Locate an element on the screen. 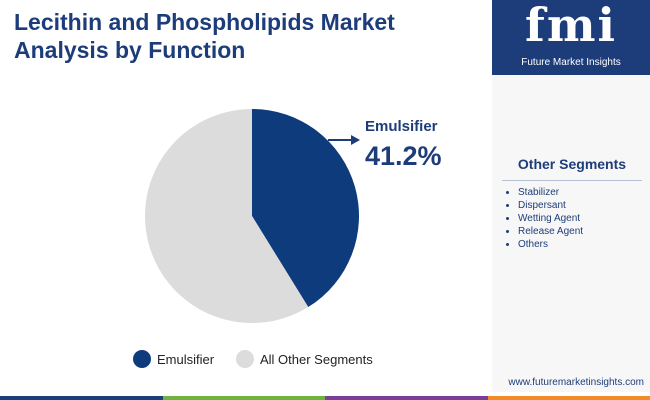 The height and width of the screenshot is (400, 650). segment-item: Dispersant is located at coordinates (550, 205).